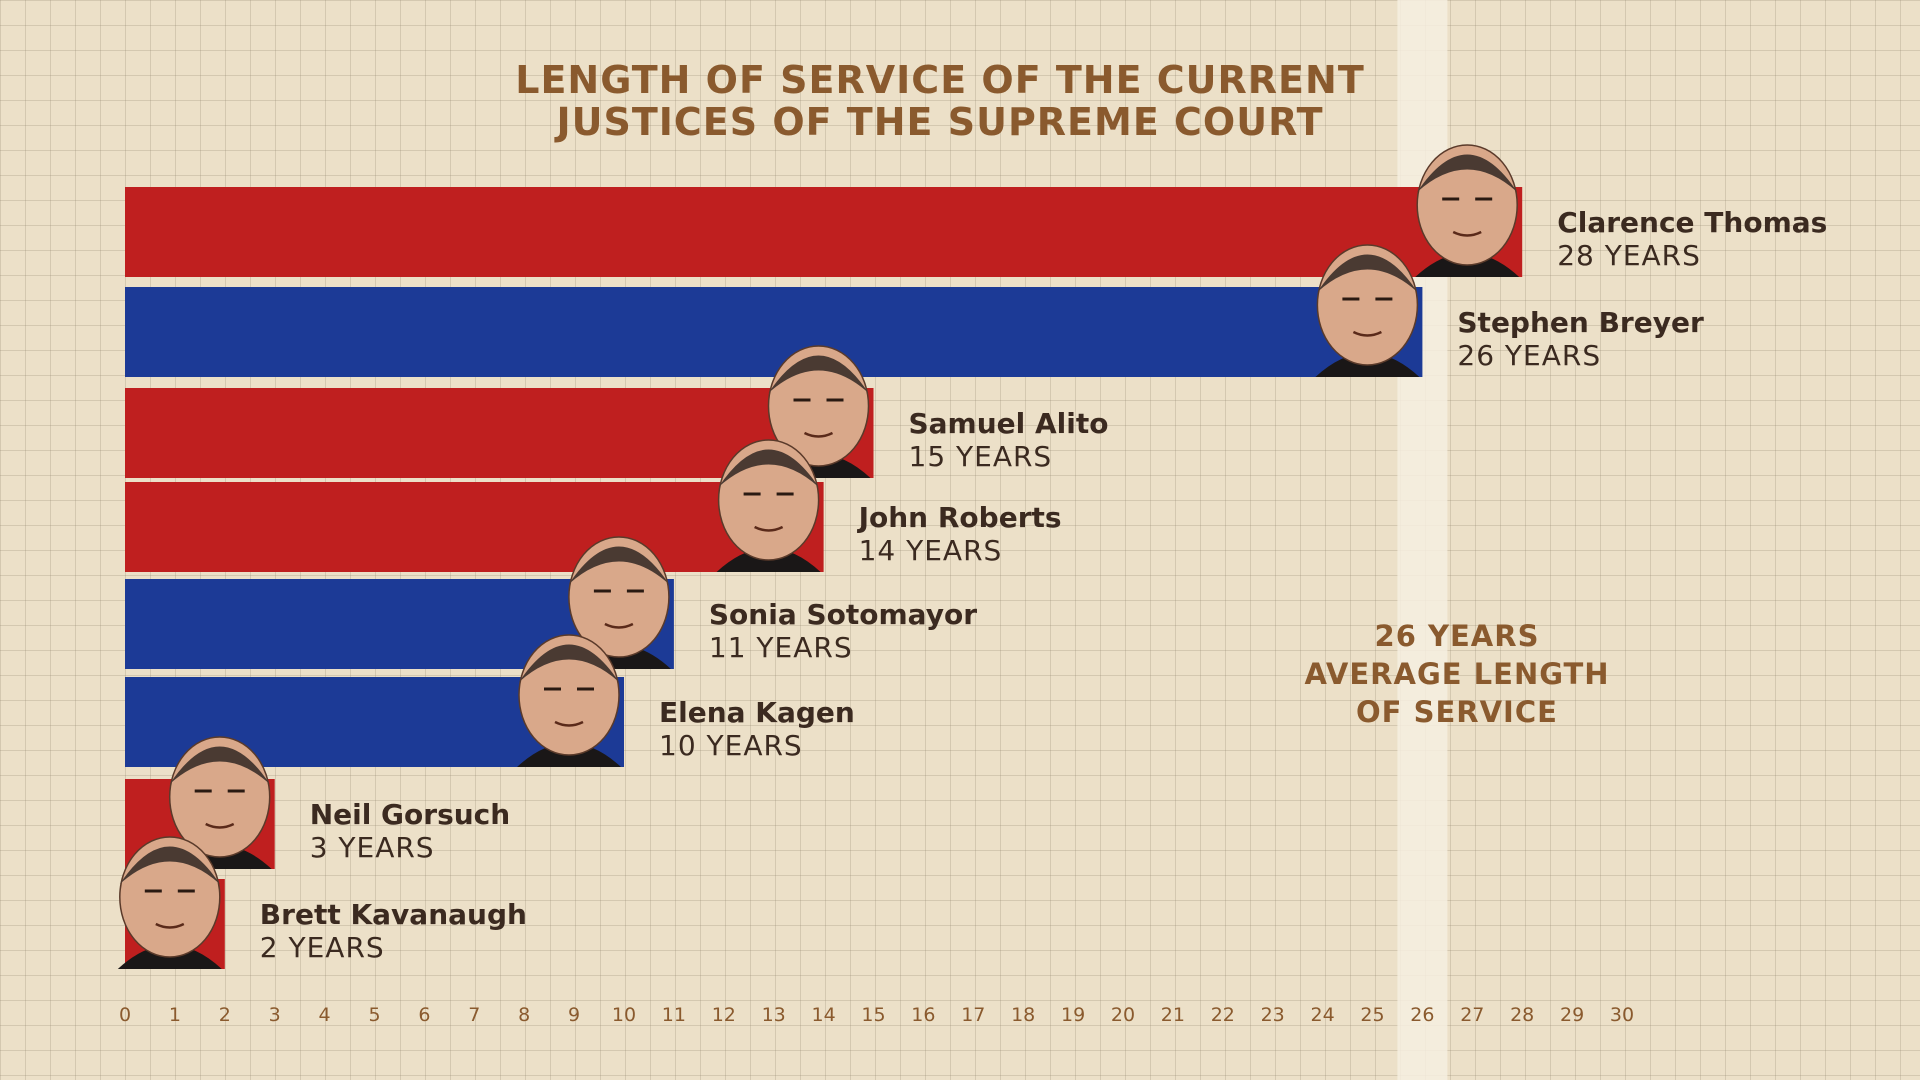  Describe the element at coordinates (1692, 222) in the screenshot. I see `bar-name-label-0: Clarence Thomas` at that location.